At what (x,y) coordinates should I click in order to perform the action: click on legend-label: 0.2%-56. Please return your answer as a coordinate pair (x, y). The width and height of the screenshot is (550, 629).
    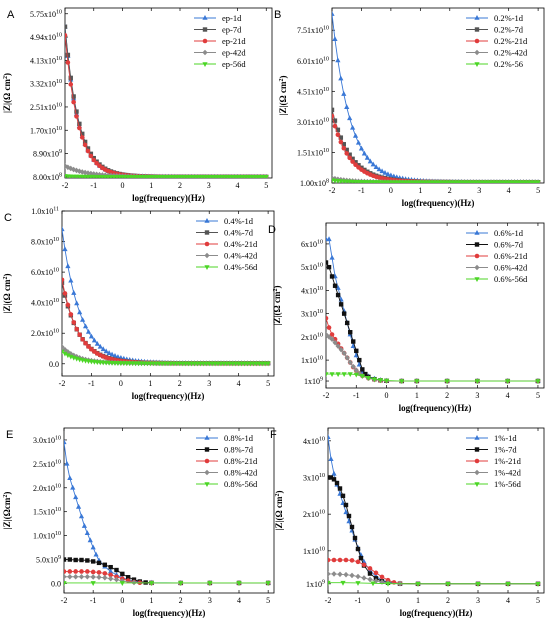
    Looking at the image, I should click on (508, 64).